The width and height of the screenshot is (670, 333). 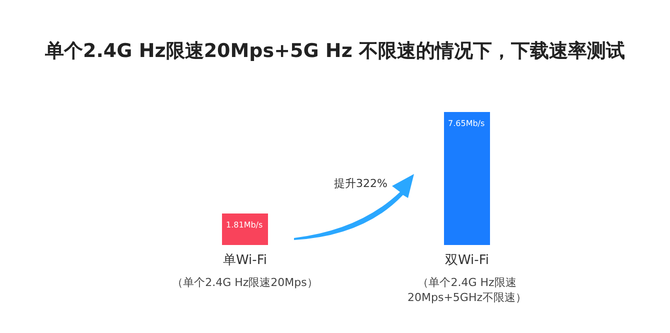 I want to click on data-label: 7.65Mb/s, so click(x=466, y=123).